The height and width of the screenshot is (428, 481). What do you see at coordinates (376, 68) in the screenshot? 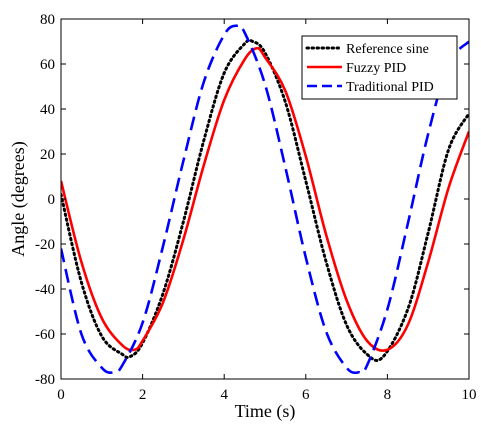
I see `legend-label: Fuzzy PID` at bounding box center [376, 68].